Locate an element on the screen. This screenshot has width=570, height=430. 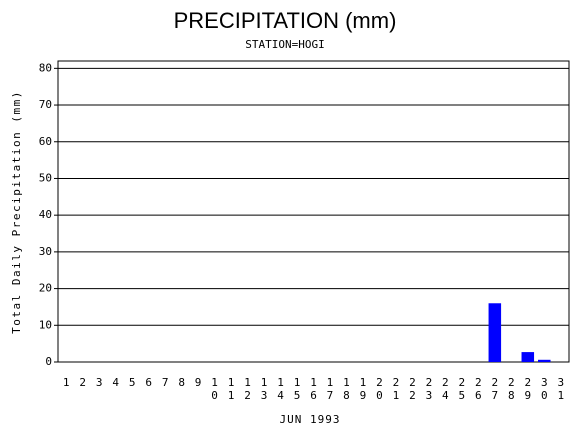
x-tick-label: 8 is located at coordinates (181, 382).